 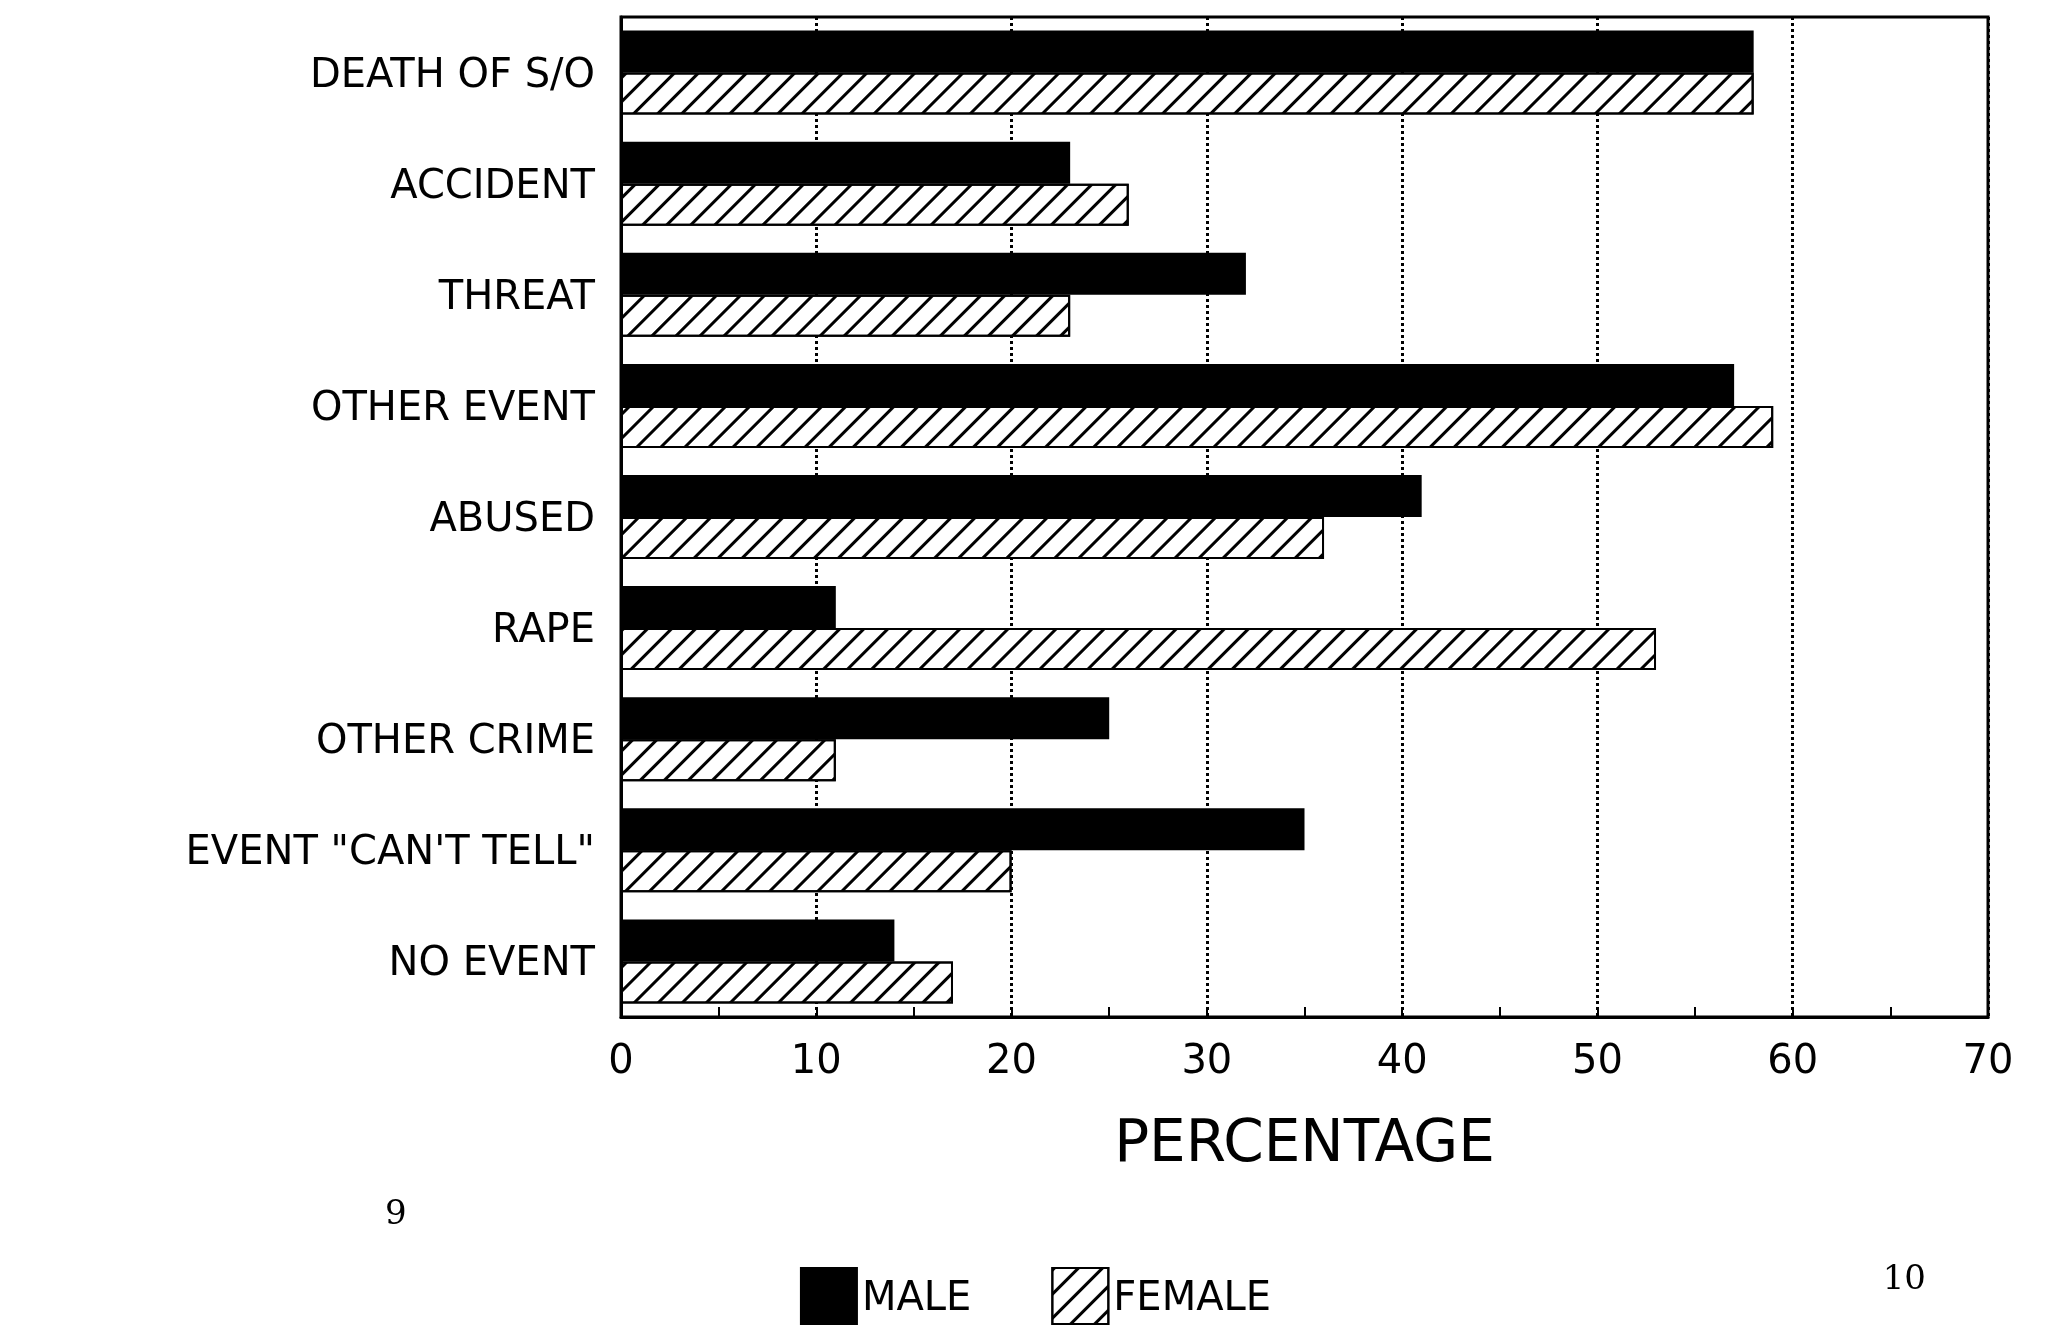 What do you see at coordinates (543, 628) in the screenshot?
I see `y-tick-label: RAPE` at bounding box center [543, 628].